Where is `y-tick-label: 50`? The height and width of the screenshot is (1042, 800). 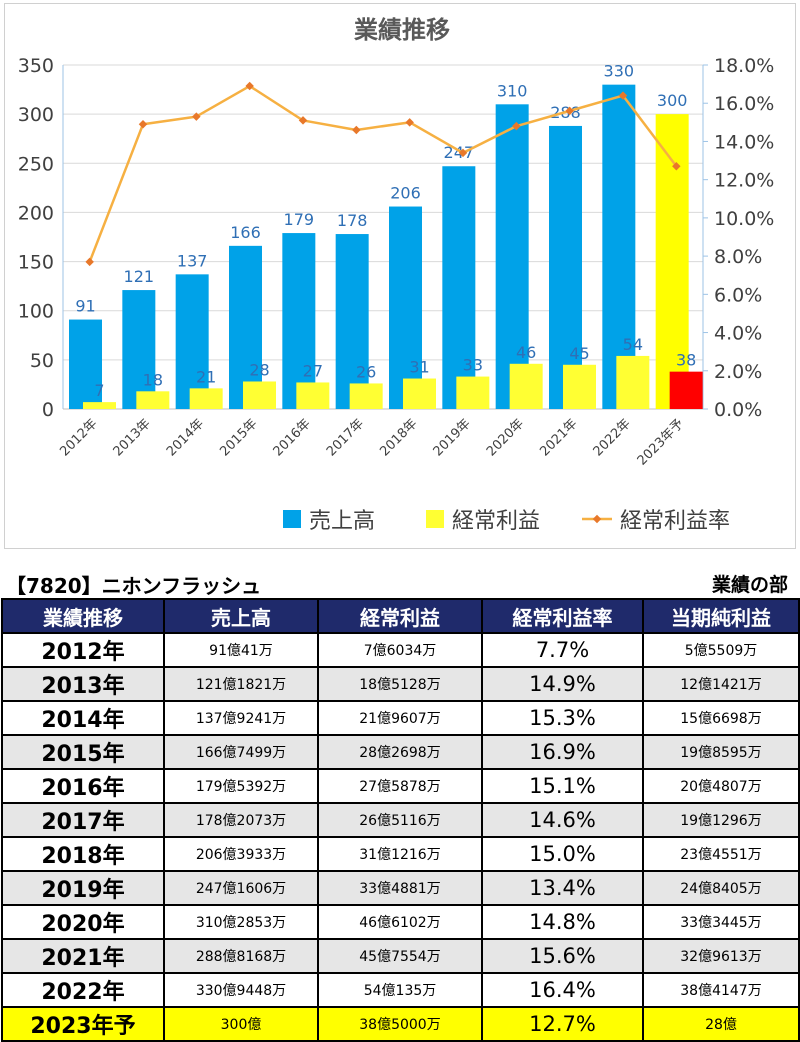
y-tick-label: 50 is located at coordinates (42, 361).